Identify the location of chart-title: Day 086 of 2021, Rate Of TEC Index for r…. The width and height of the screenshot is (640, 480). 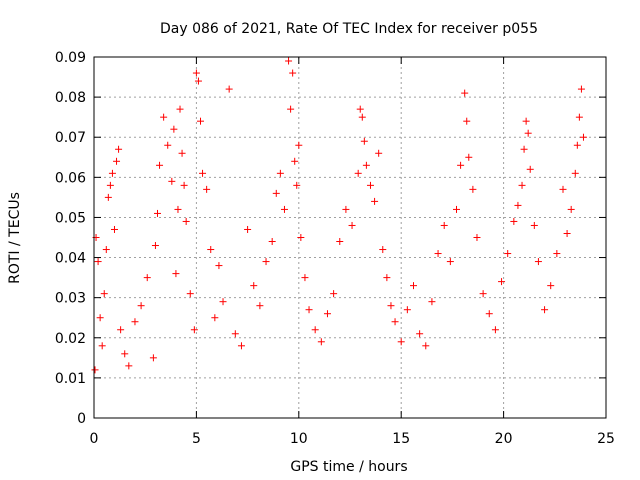
(349, 29).